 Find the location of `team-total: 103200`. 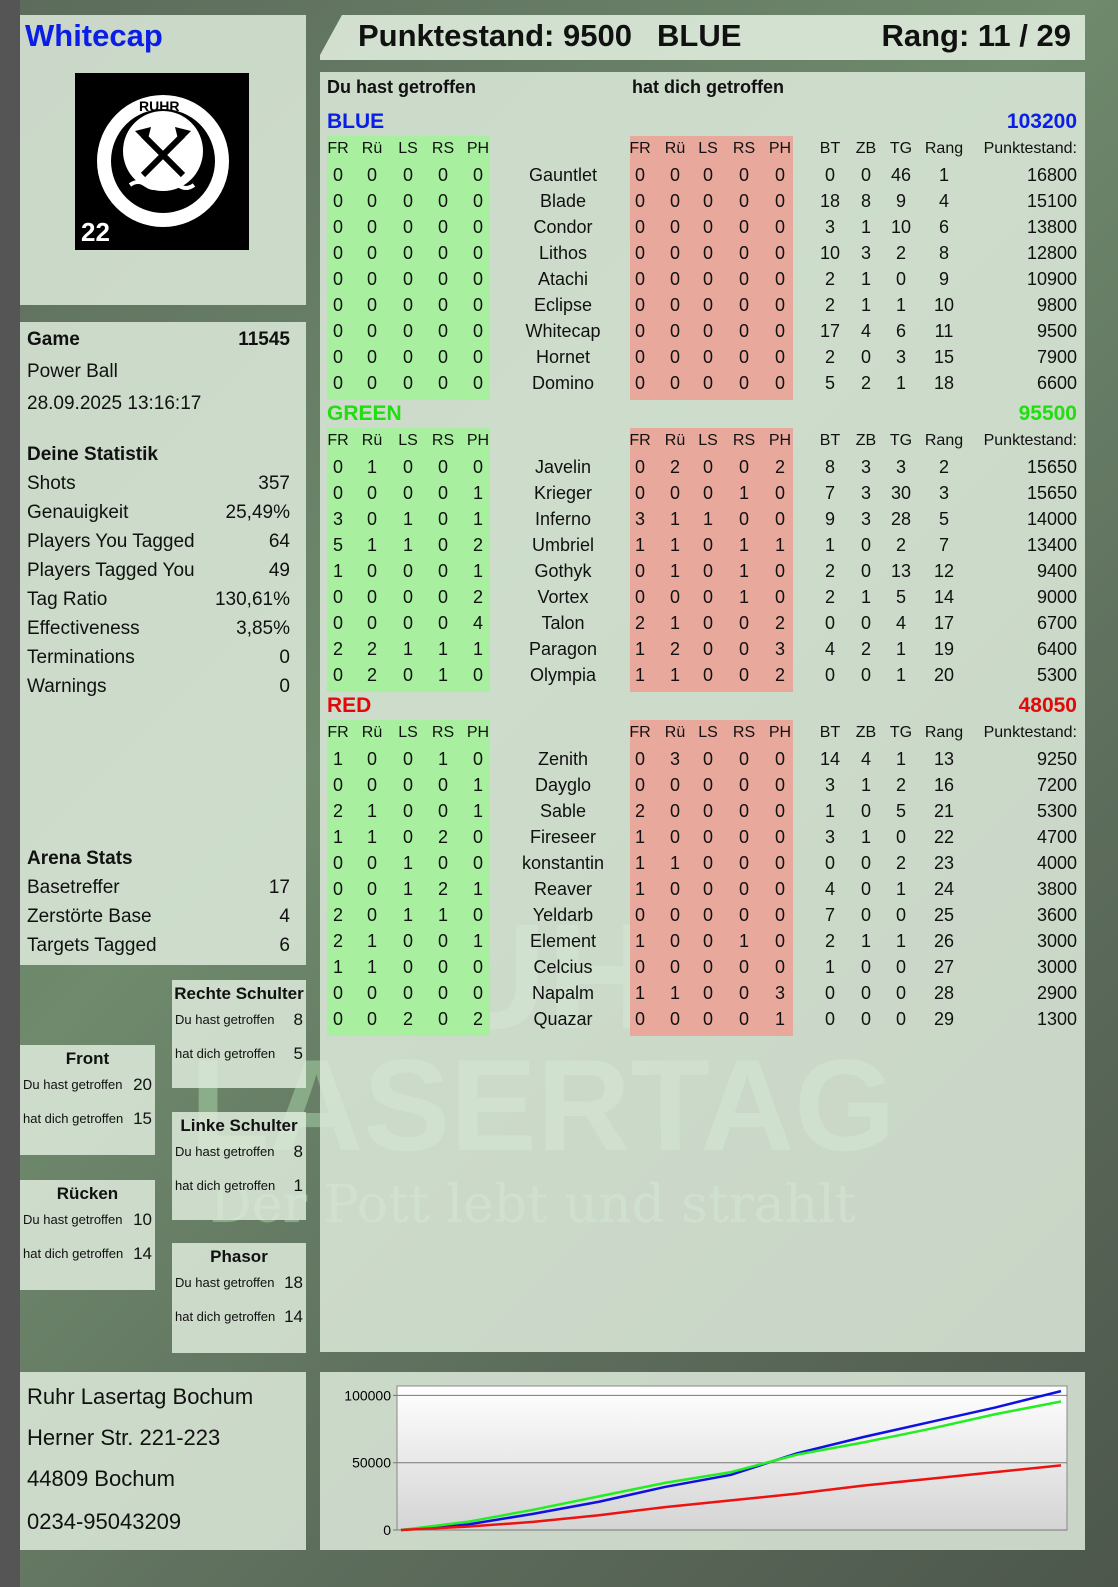

team-total: 103200 is located at coordinates (1041, 121).